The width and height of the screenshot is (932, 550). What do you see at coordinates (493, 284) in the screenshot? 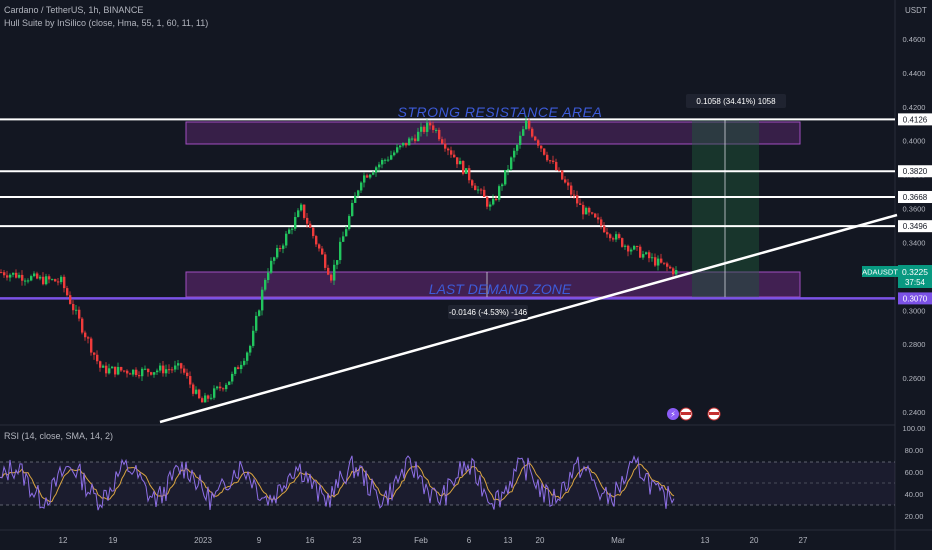
I see `demand-zone` at bounding box center [493, 284].